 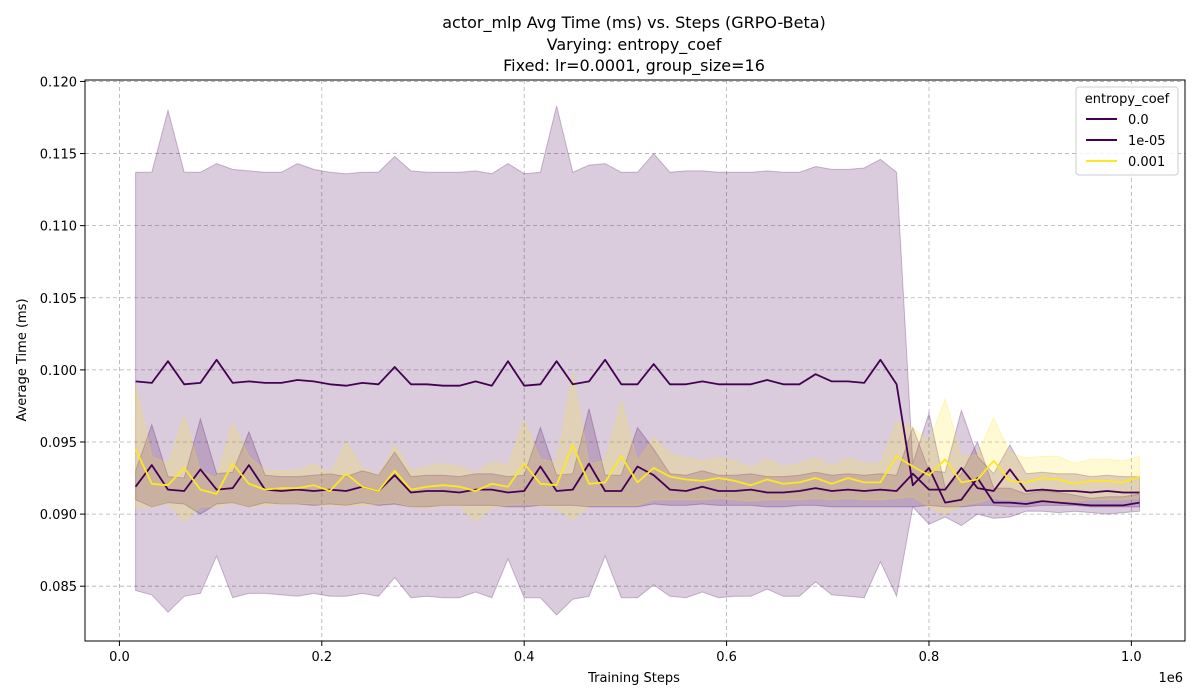 What do you see at coordinates (58, 155) in the screenshot?
I see `y-tick-label: 0.115` at bounding box center [58, 155].